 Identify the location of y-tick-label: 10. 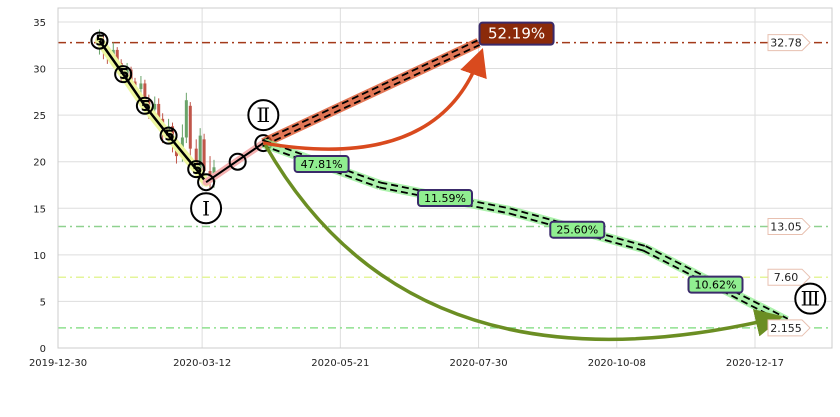
(39, 256).